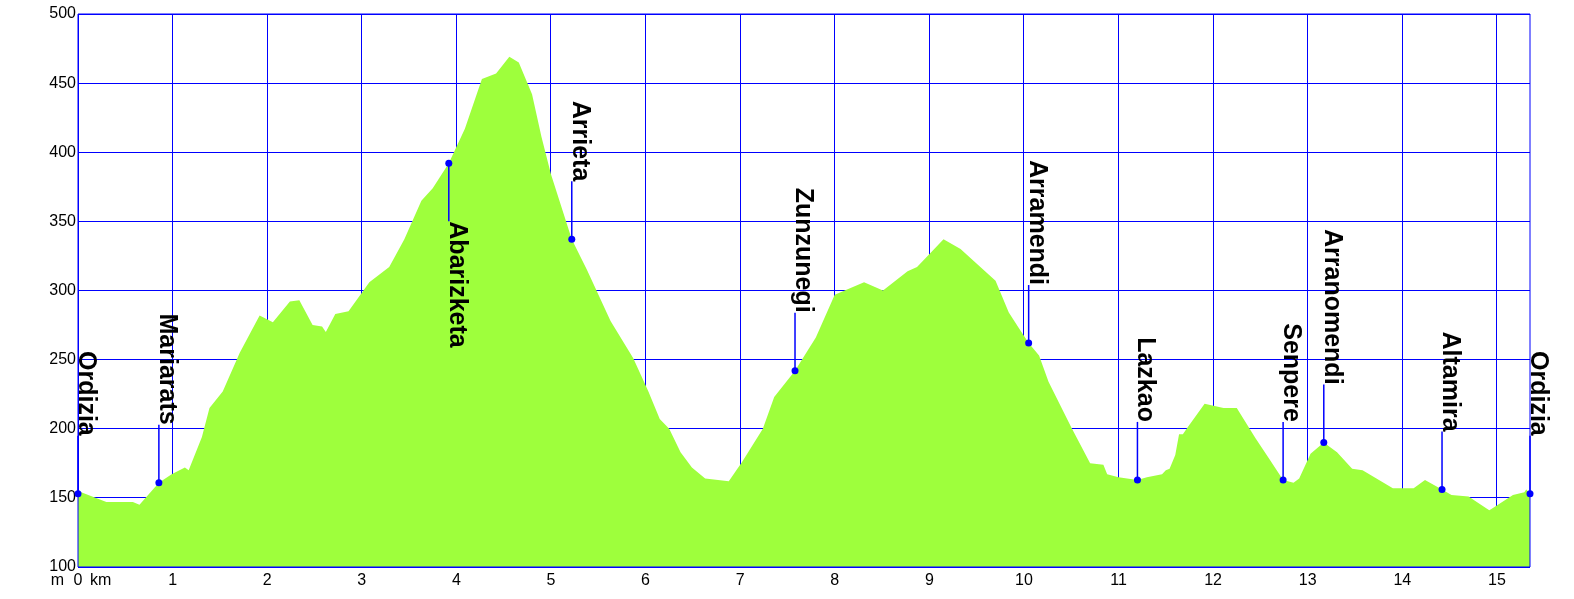 This screenshot has width=1574, height=599. I want to click on annotation: Arranomendi, so click(1333, 307).